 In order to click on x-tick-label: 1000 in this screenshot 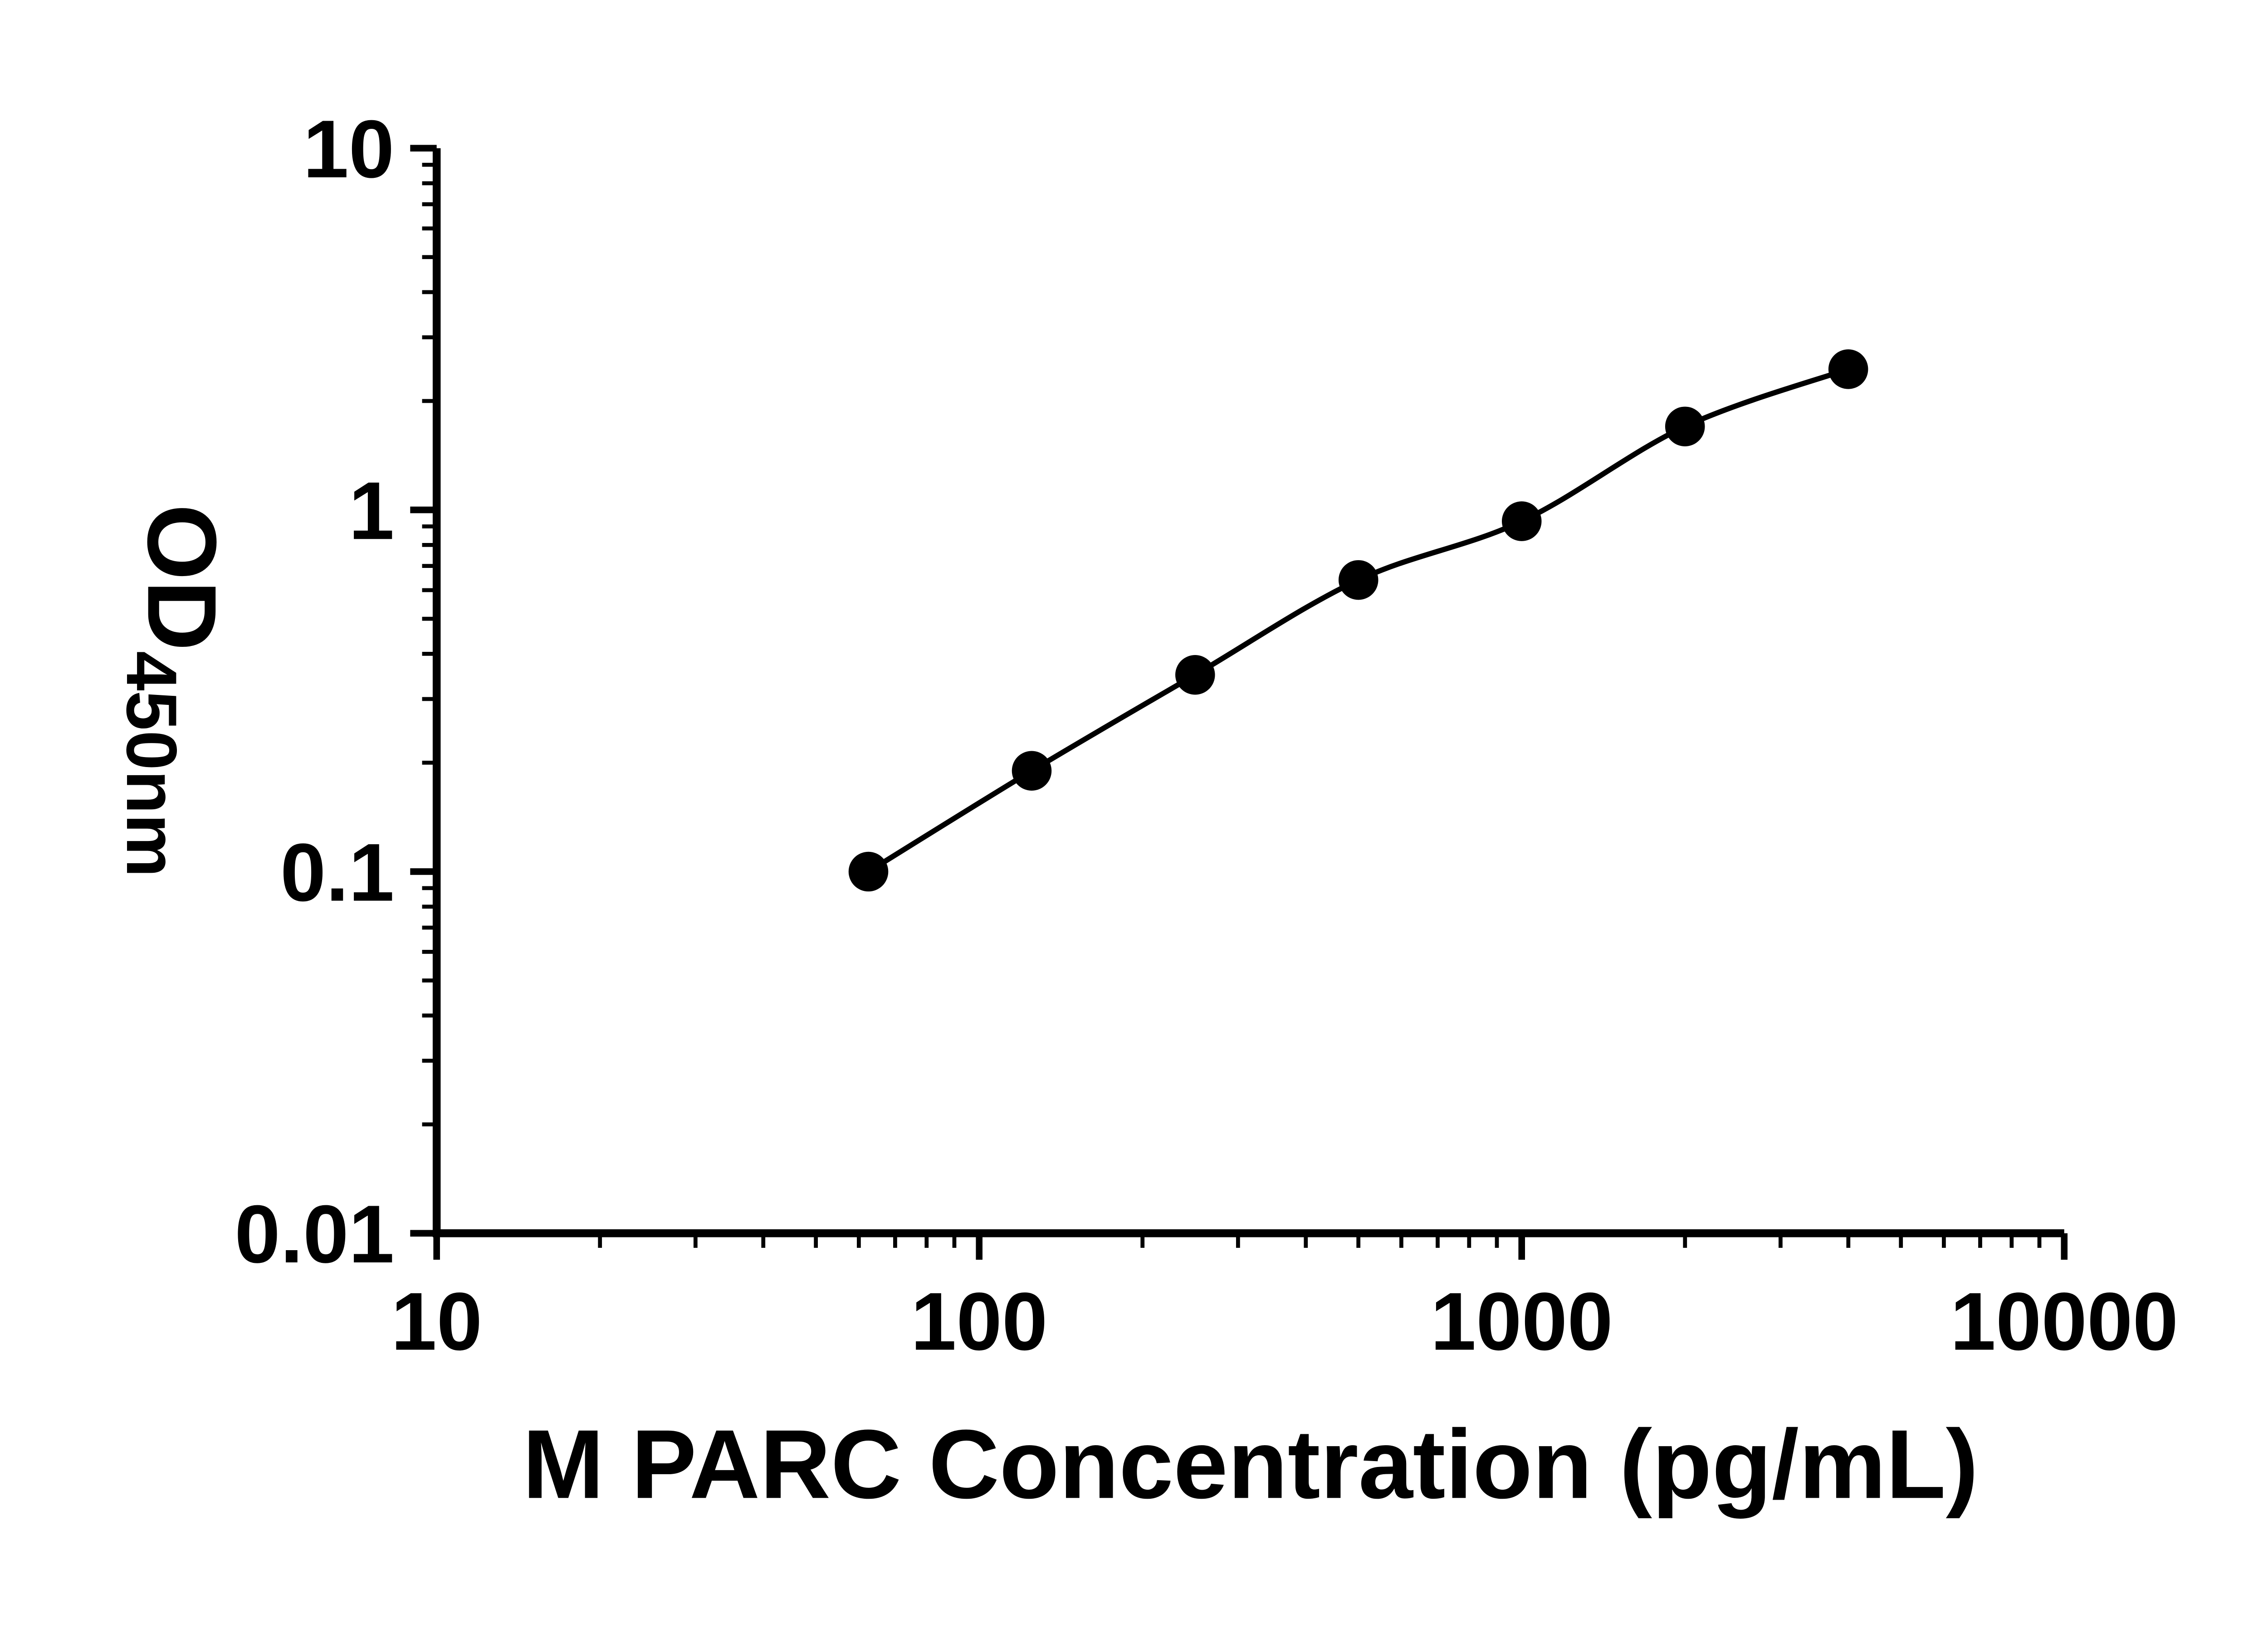, I will do `click(1522, 1321)`.